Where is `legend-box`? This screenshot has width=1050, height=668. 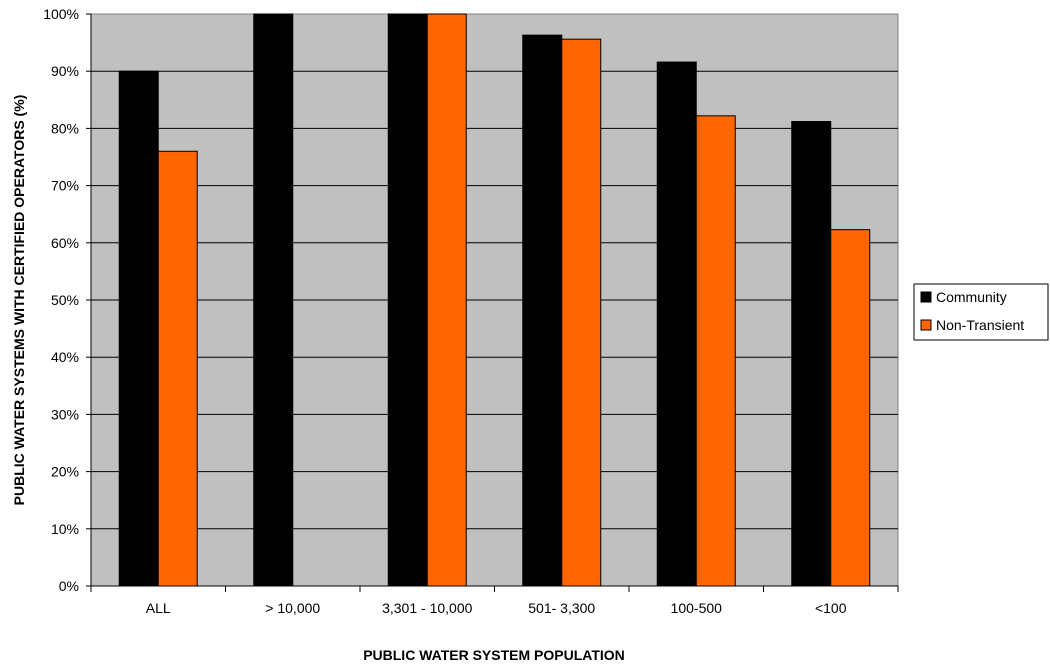
legend-box is located at coordinates (981, 312).